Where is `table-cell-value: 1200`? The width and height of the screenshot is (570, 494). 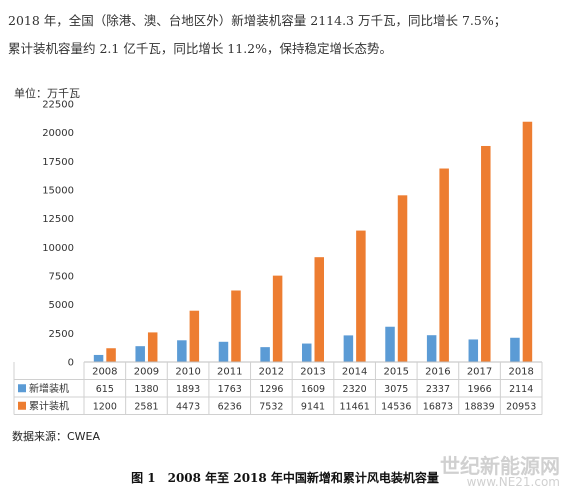 table-cell-value: 1200 is located at coordinates (105, 406).